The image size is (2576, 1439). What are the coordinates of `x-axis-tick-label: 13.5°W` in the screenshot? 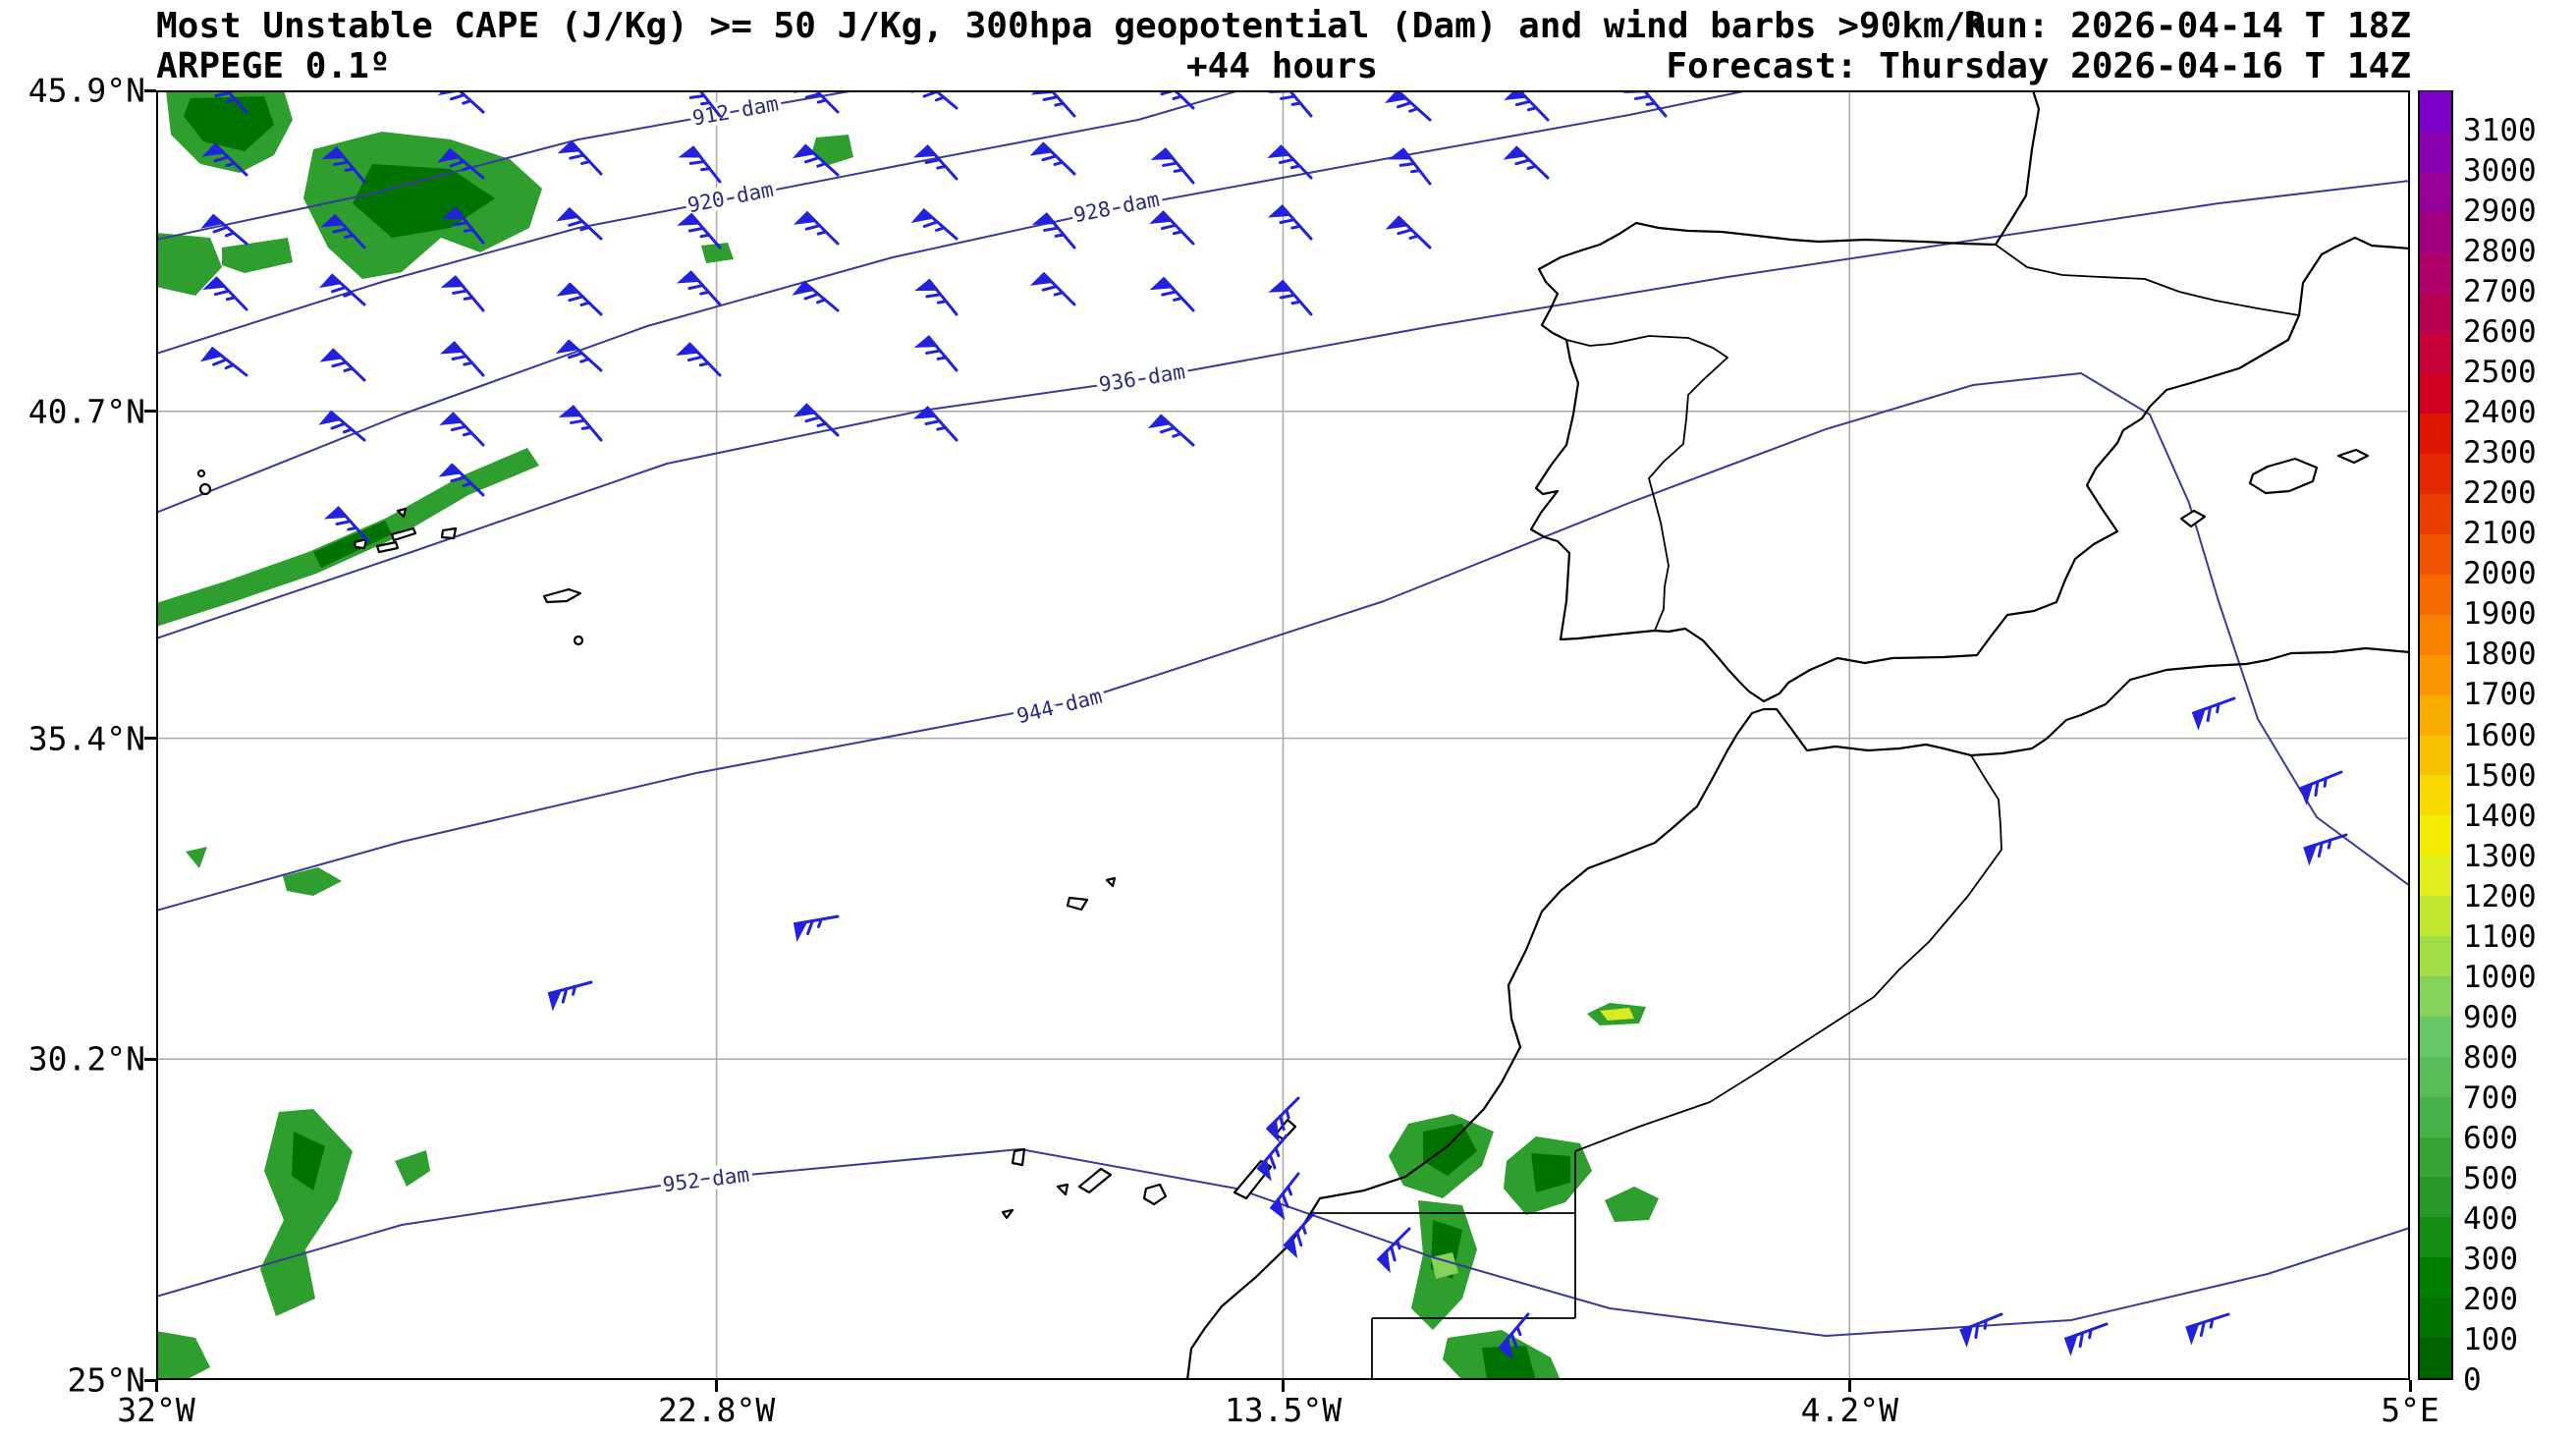 It's located at (1283, 1410).